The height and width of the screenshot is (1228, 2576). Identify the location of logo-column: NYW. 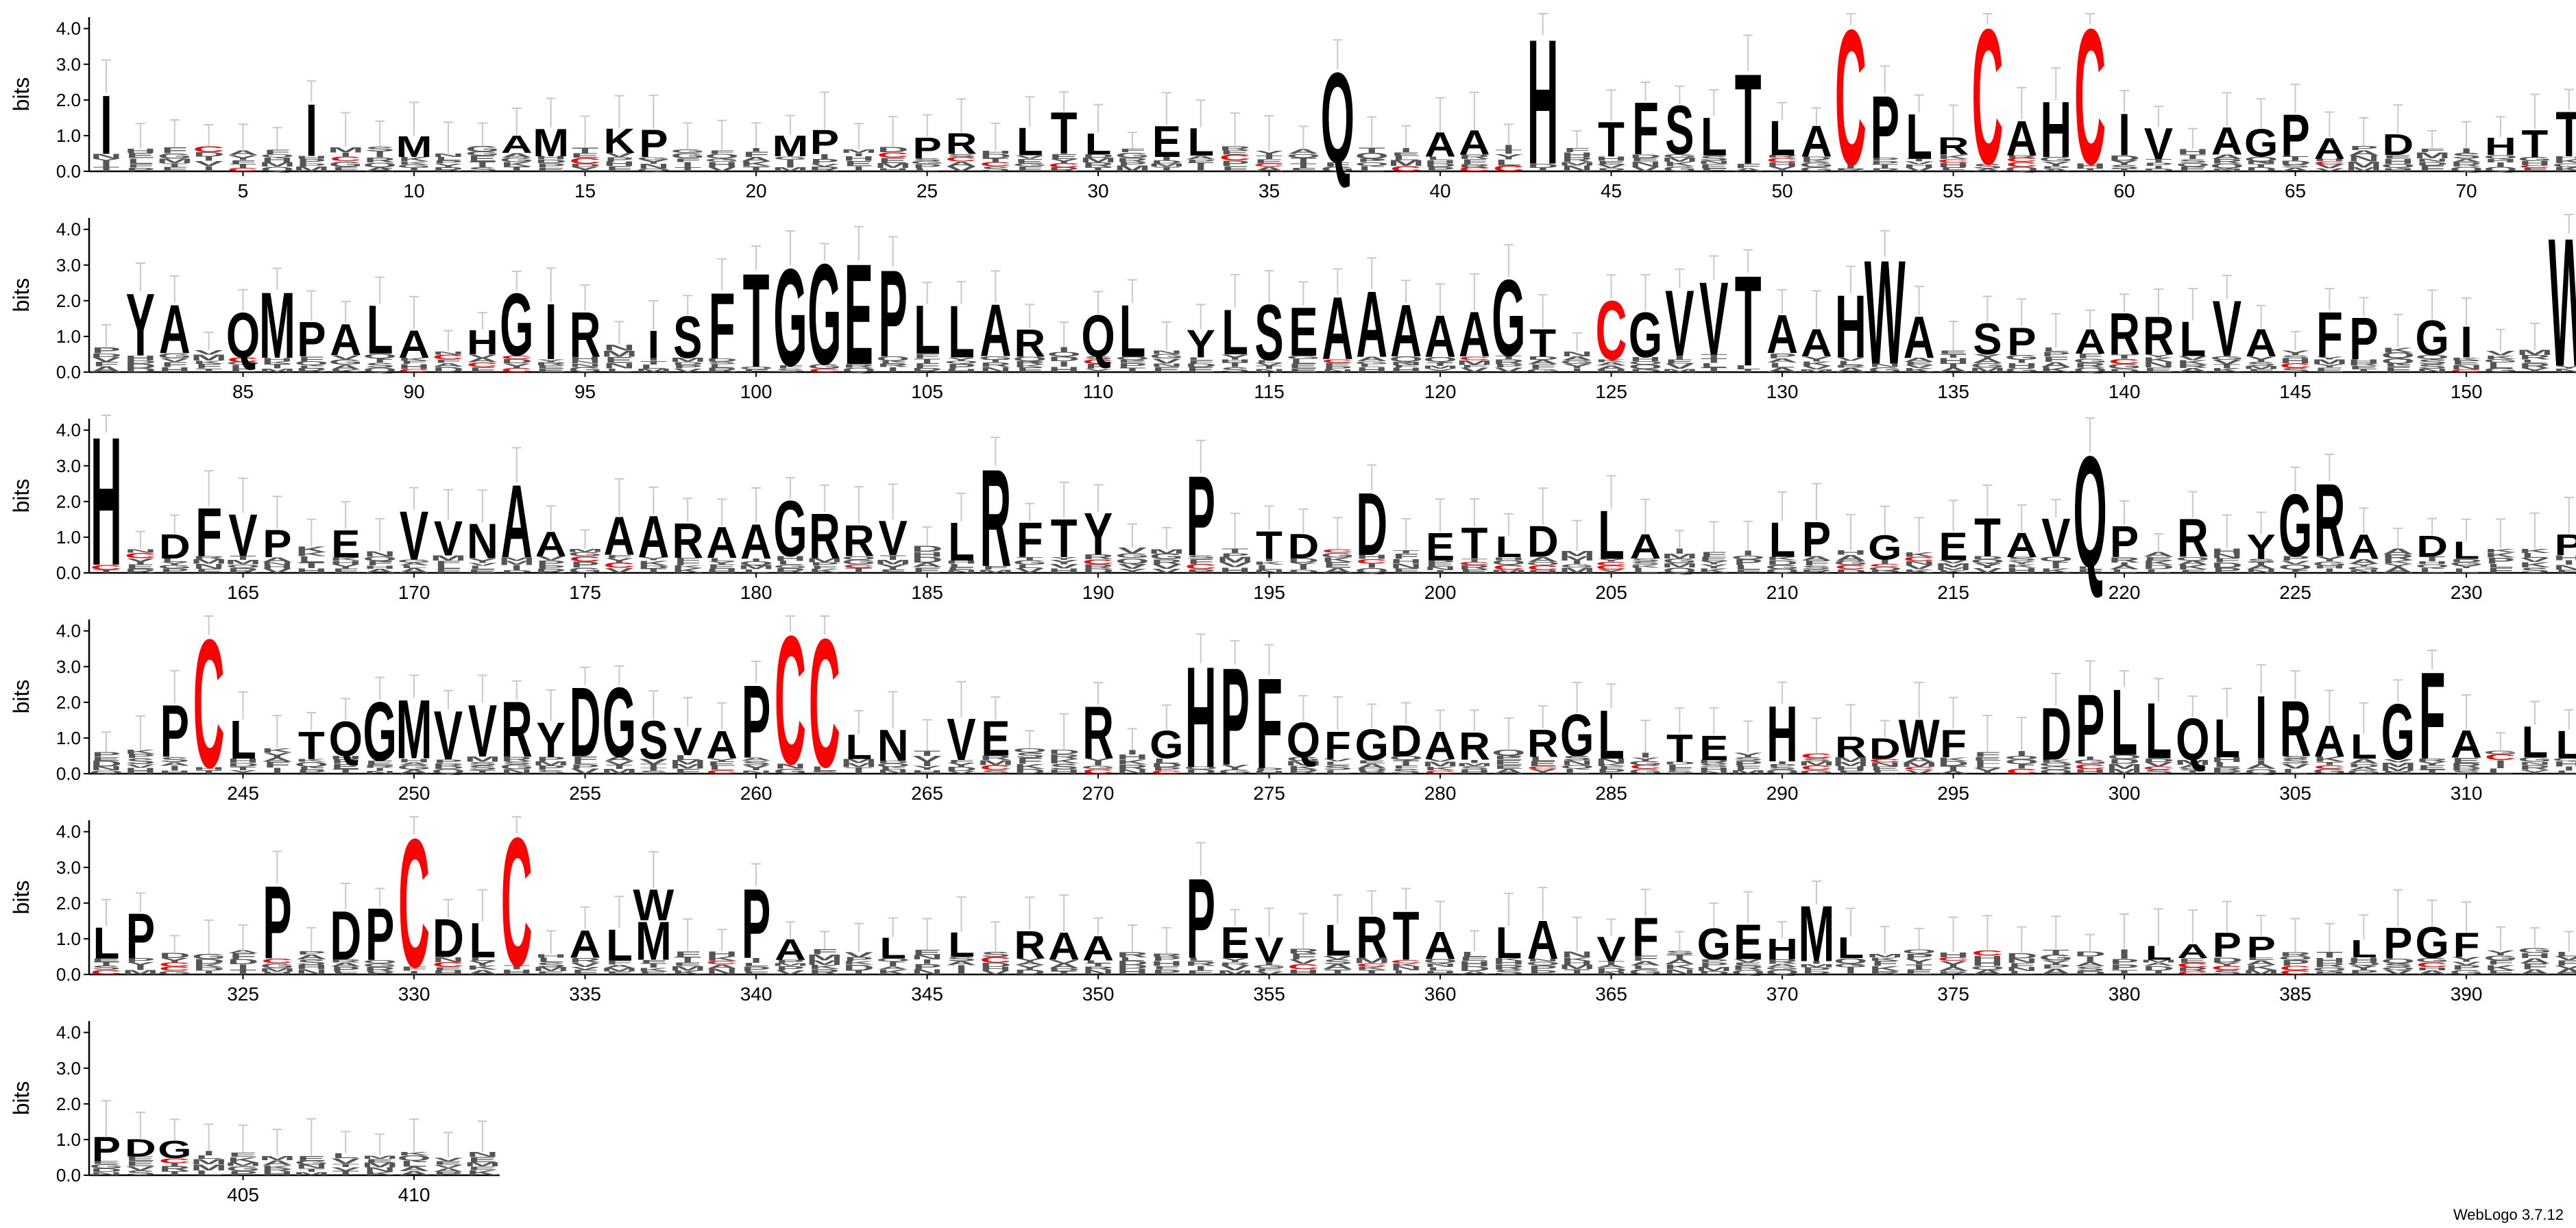
(2562, 303).